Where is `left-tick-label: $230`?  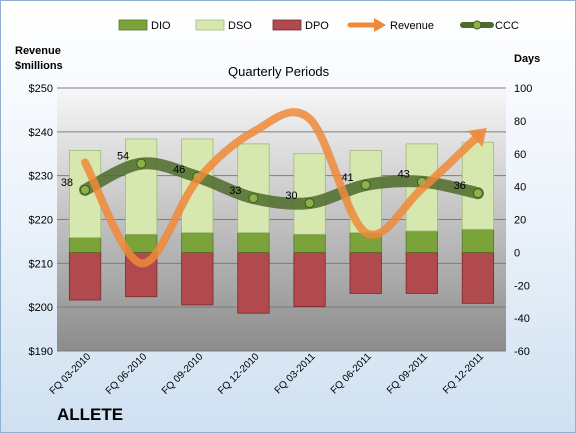
left-tick-label: $230 is located at coordinates (41, 177).